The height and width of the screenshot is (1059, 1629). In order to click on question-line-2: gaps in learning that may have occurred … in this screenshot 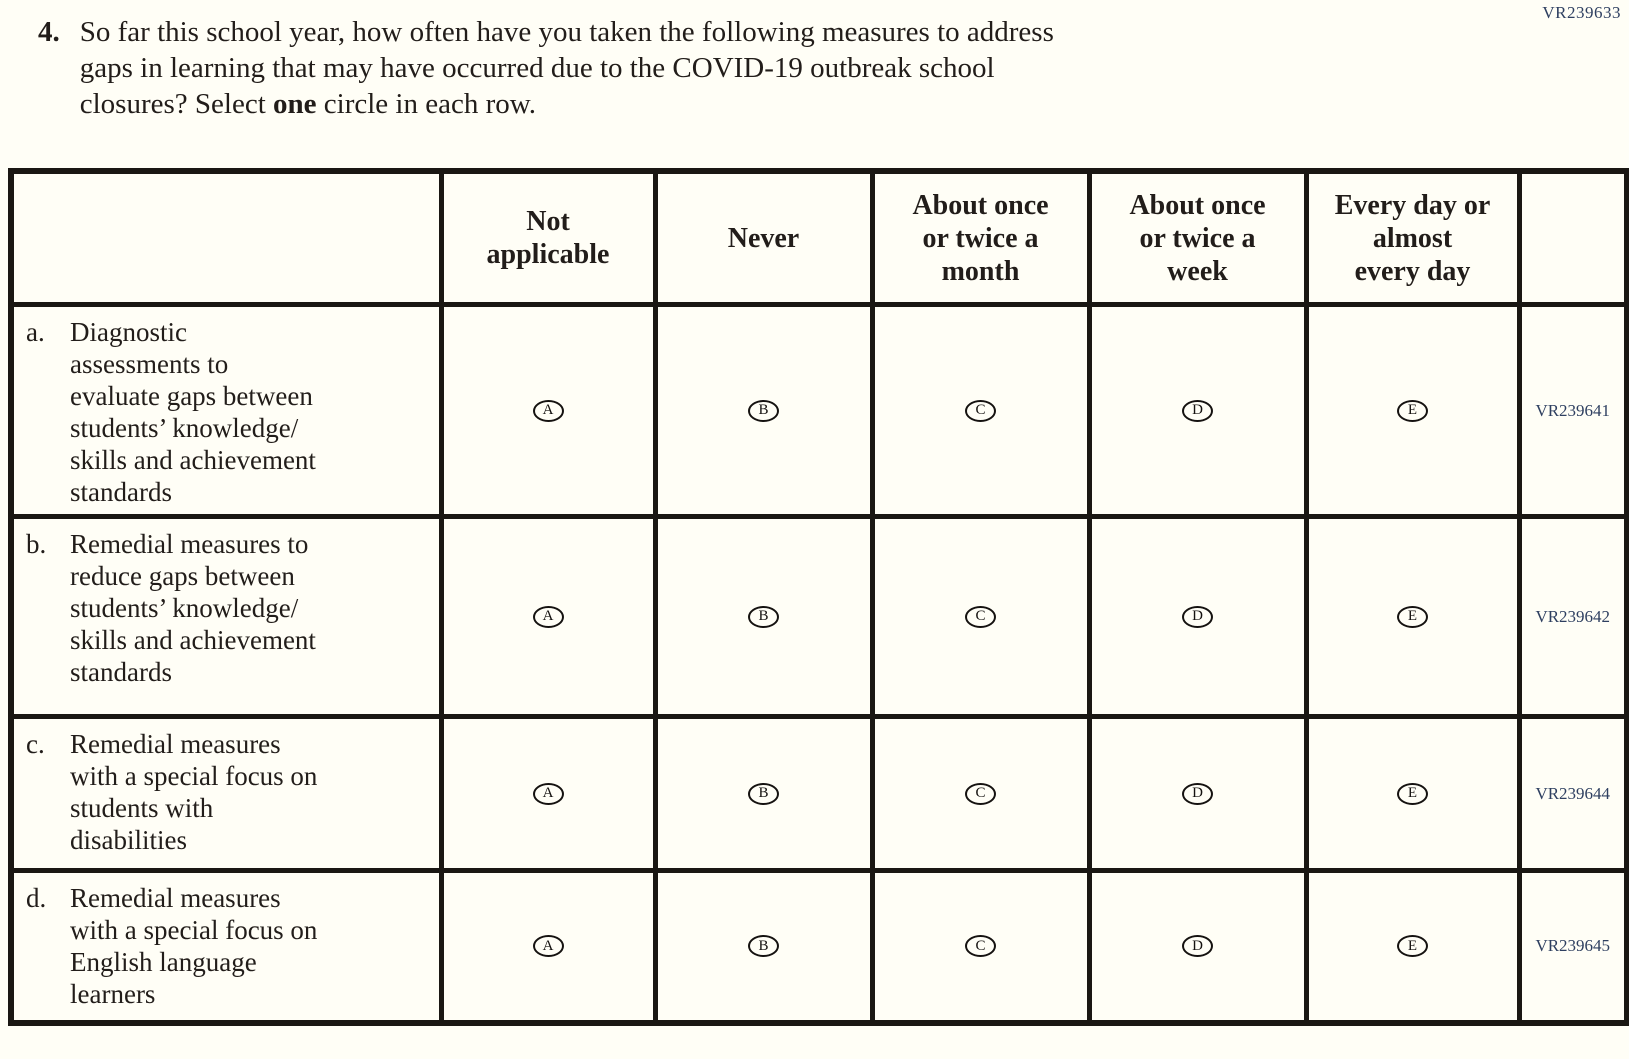, I will do `click(537, 68)`.